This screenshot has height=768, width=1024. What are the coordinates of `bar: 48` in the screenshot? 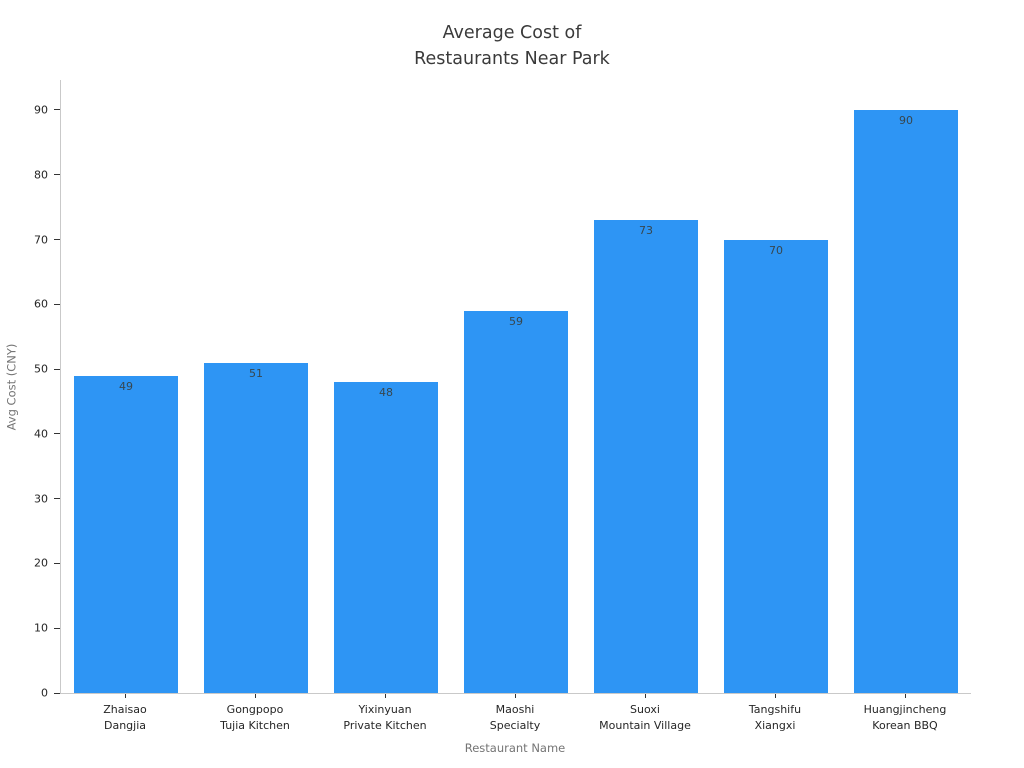 It's located at (386, 537).